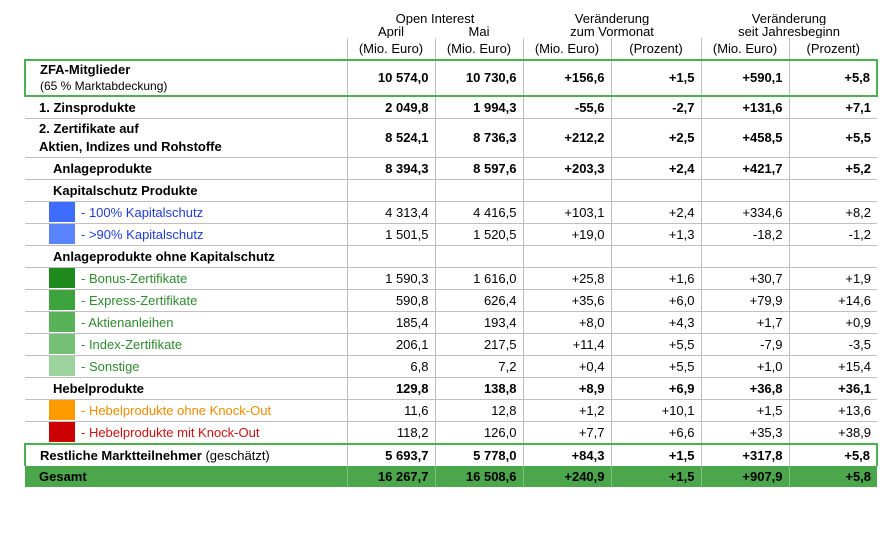 This screenshot has width=886, height=541. What do you see at coordinates (478, 454) in the screenshot?
I see `cell: 5 778,0` at bounding box center [478, 454].